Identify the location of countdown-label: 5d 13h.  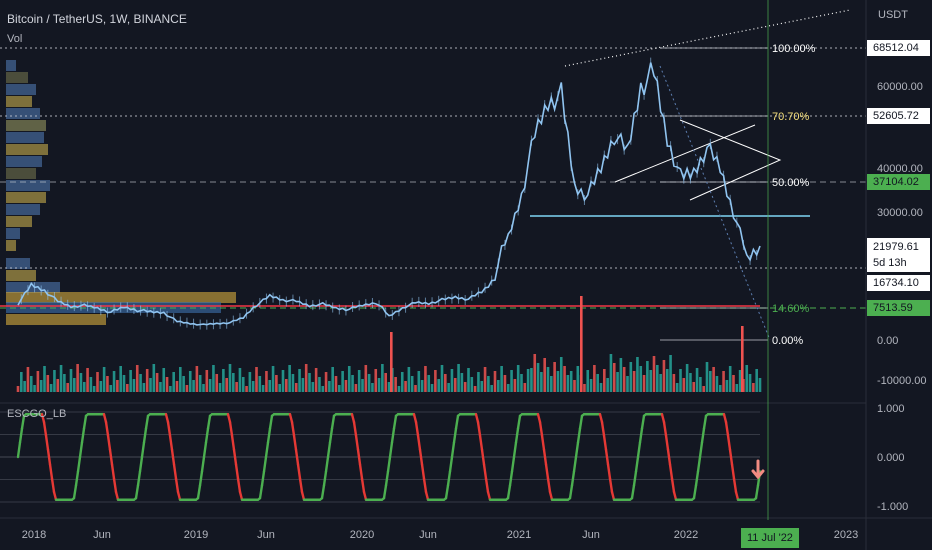
(890, 263).